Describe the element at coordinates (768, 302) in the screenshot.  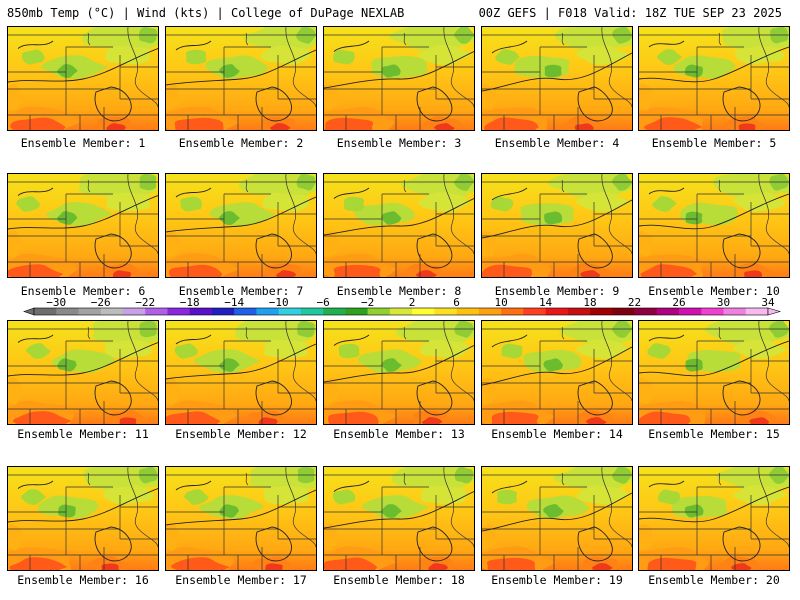
I see `colorbar-tick-label: 34` at that location.